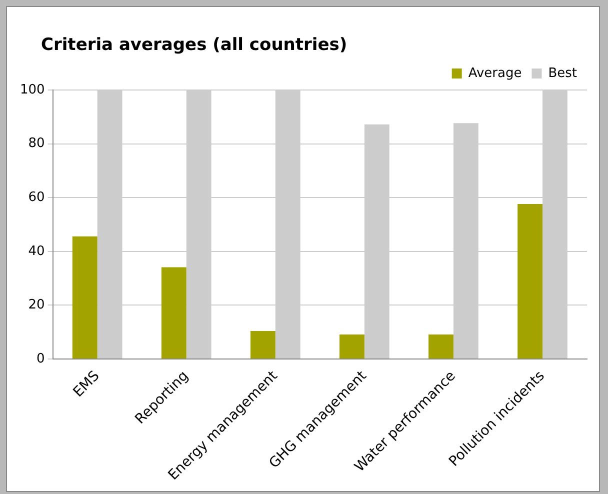  Describe the element at coordinates (40, 358) in the screenshot. I see `y-tick-label: 0` at that location.